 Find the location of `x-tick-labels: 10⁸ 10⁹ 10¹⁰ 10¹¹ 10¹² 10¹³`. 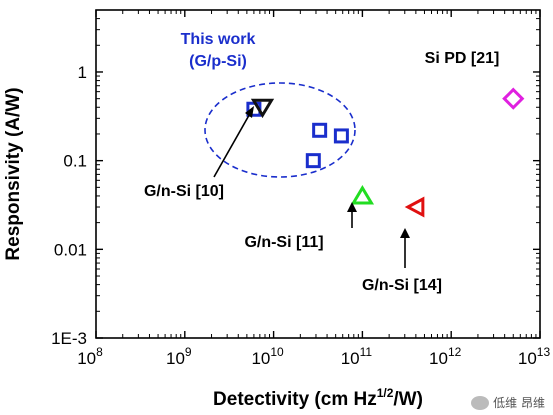

x-tick-labels: 10⁸ 10⁹ 10¹⁰ 10¹¹ 10¹² 10¹³ is located at coordinates (313, 356).